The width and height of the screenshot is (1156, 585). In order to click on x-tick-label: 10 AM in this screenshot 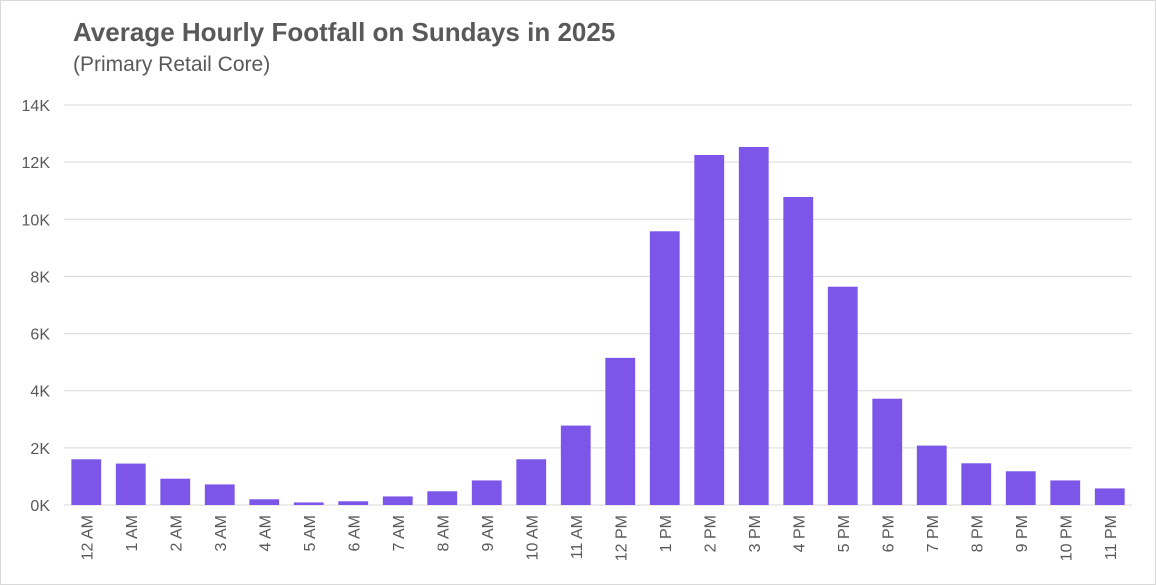, I will do `click(532, 537)`.